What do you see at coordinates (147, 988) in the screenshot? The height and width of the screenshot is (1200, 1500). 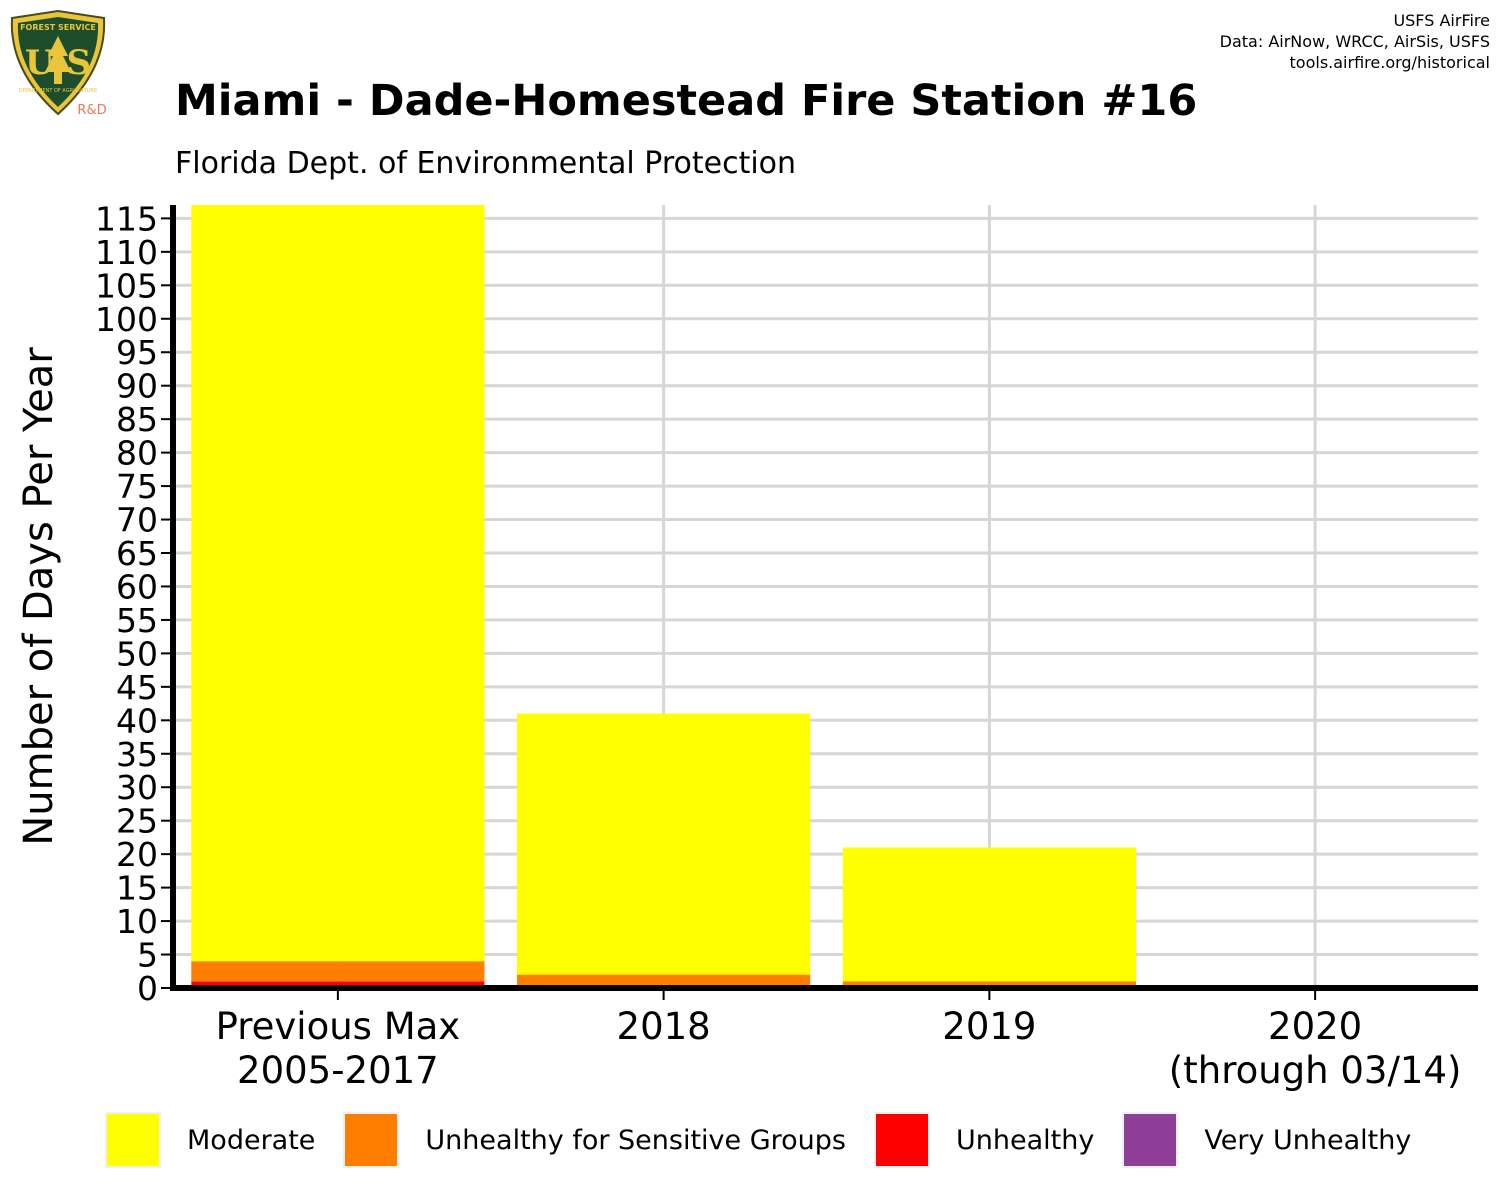 I see `y-tick-label: 0` at bounding box center [147, 988].